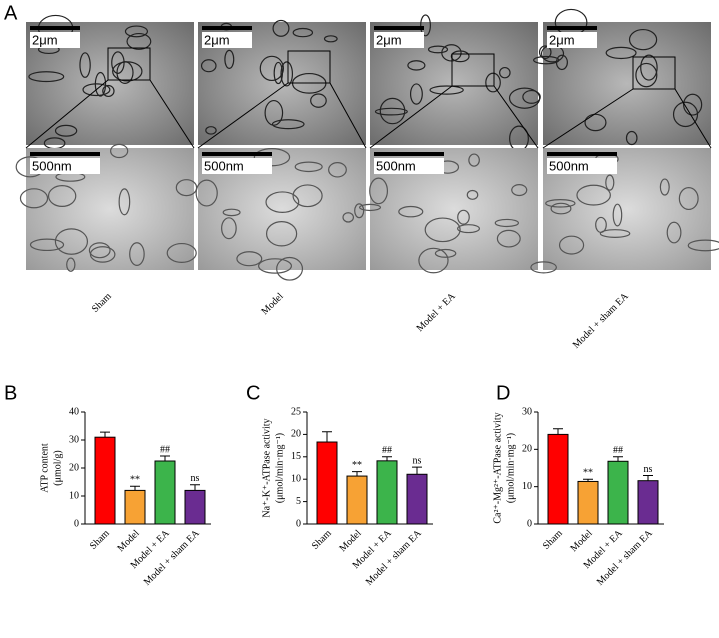 The width and height of the screenshot is (719, 638). What do you see at coordinates (298, 501) in the screenshot?
I see `y-tick-label: 5` at bounding box center [298, 501].